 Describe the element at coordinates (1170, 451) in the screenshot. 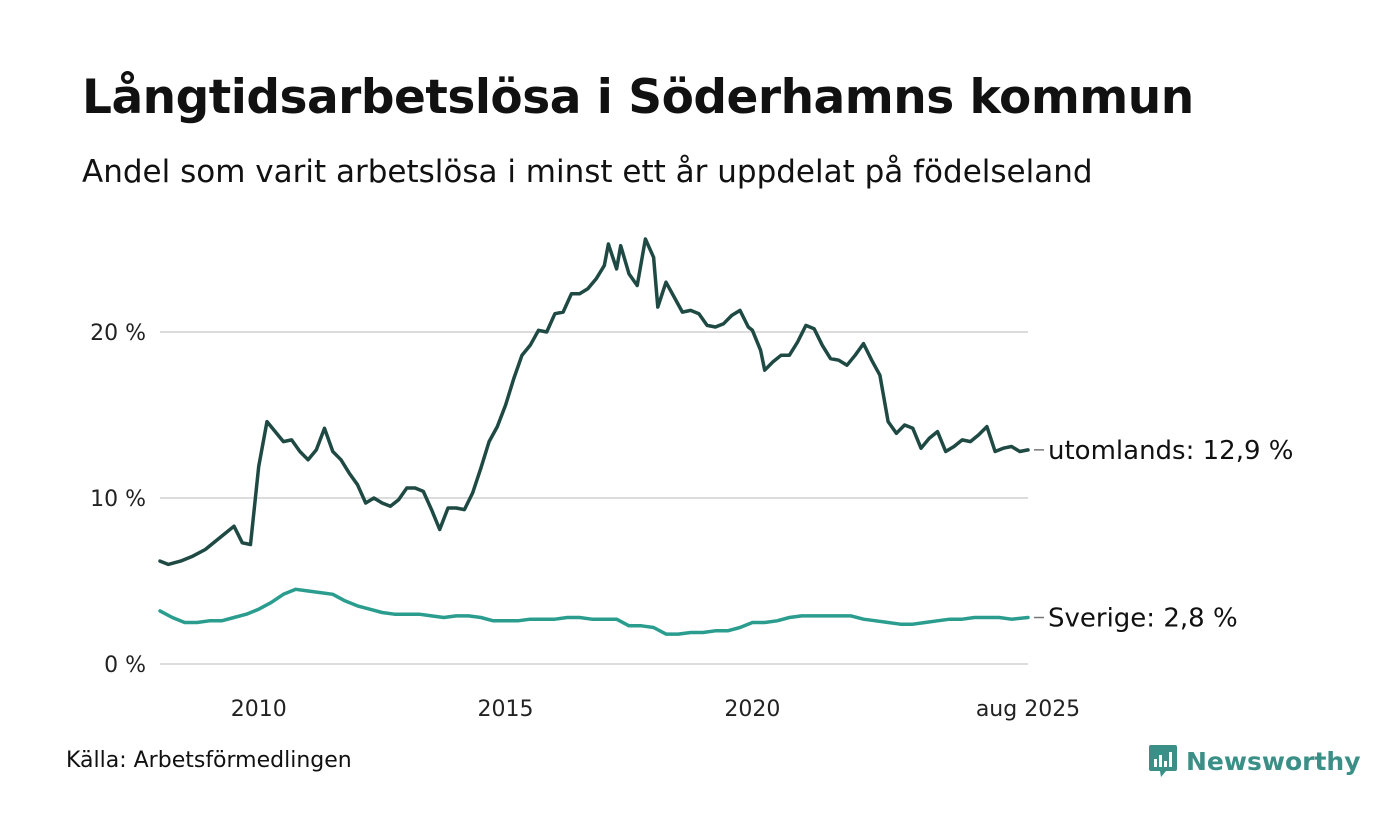

I see `end-label-utomlands: utomlands: 12,9 %` at that location.